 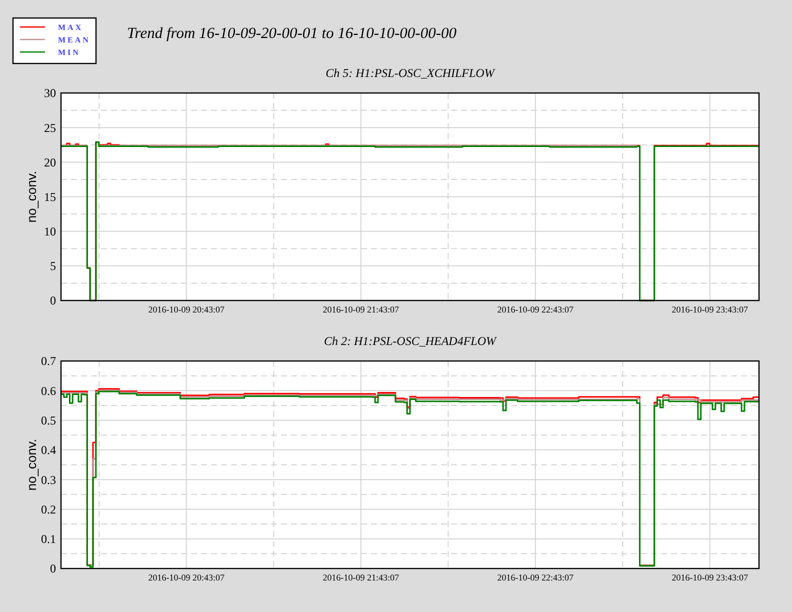 I want to click on y-tick-label: 0.1, so click(x=48, y=539).